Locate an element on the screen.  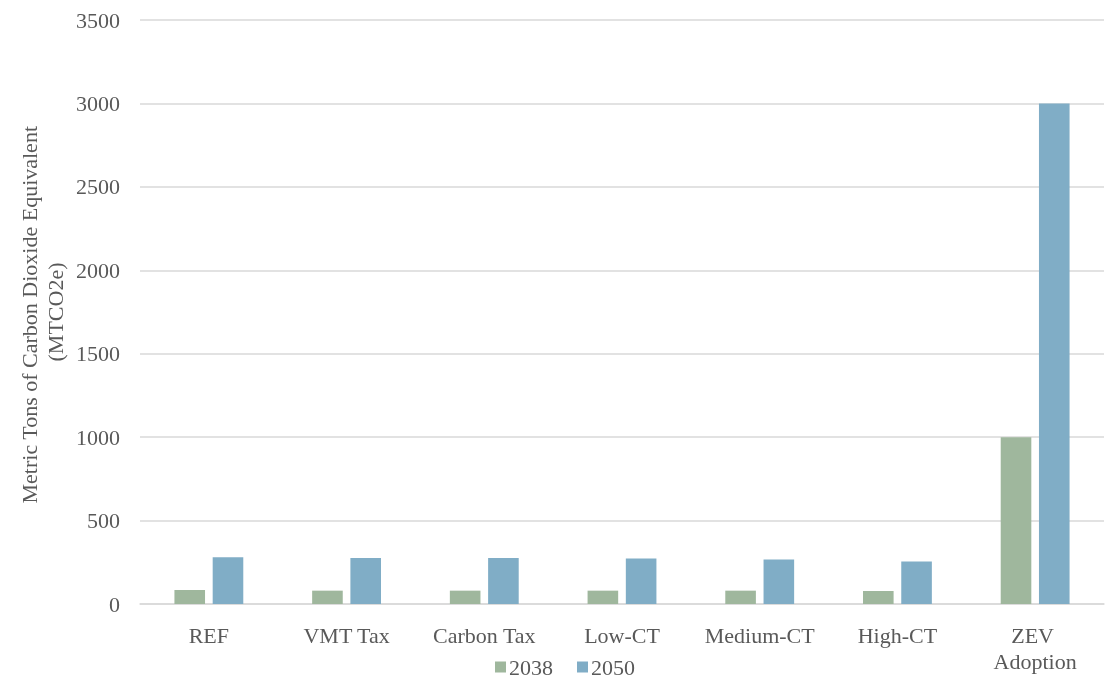
y-tick-label: 0 is located at coordinates (114, 604).